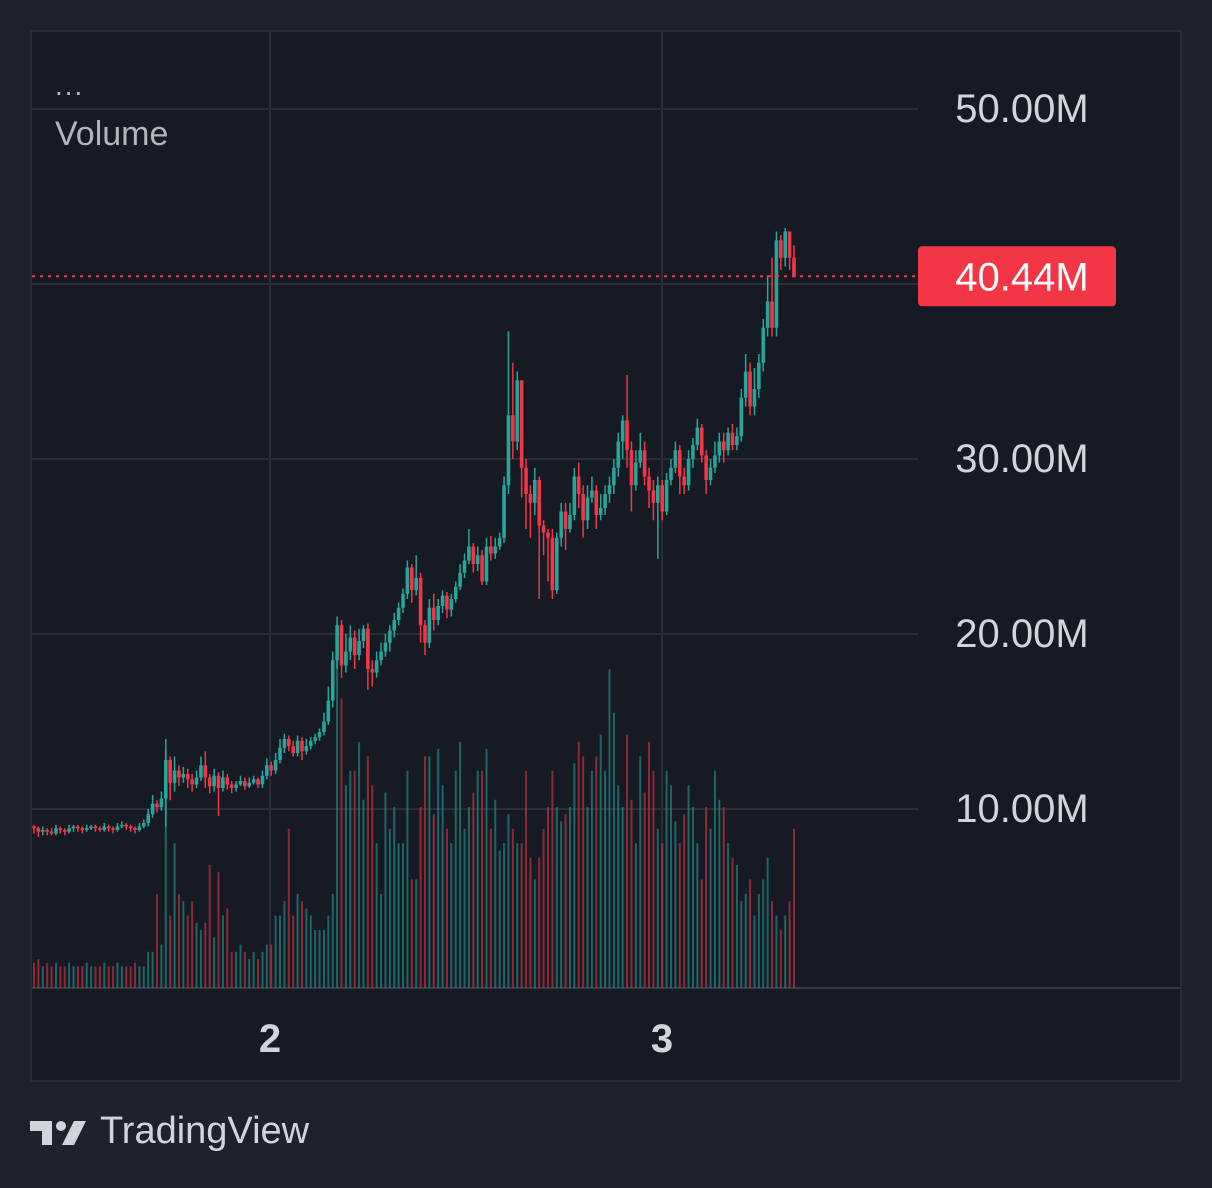  What do you see at coordinates (169, 1131) in the screenshot?
I see `tradingview-brand: TradingView` at bounding box center [169, 1131].